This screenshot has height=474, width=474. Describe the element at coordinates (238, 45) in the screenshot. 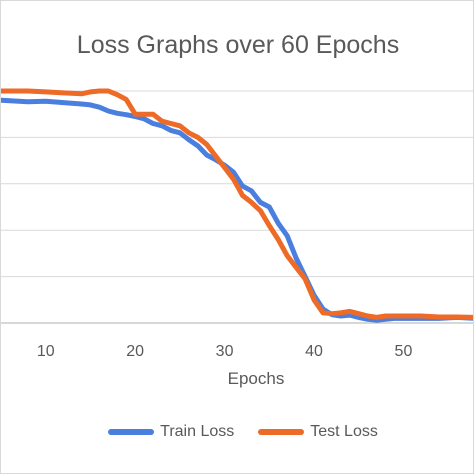

I see `chart-title: Loss Graphs over 60 Epochs` at that location.